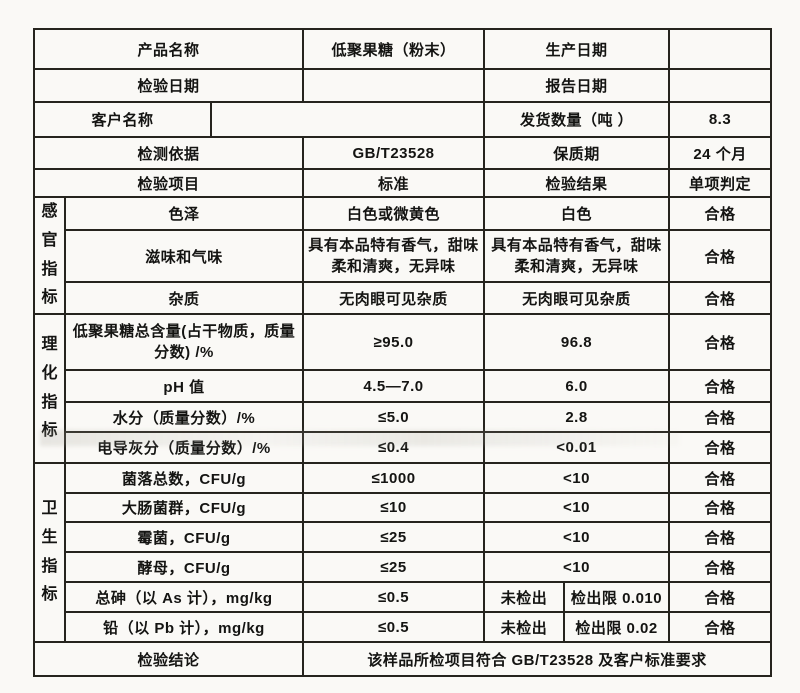  I want to click on standard-cell: ≤1000, so click(394, 478).